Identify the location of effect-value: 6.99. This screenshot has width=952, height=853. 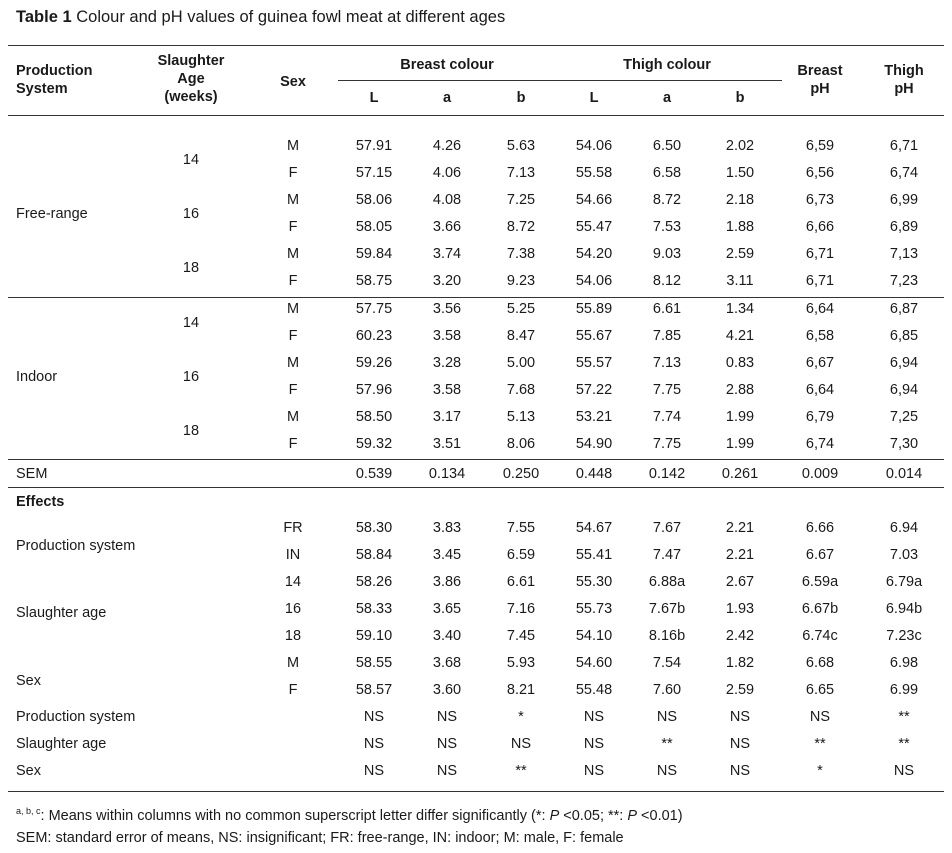
(904, 690).